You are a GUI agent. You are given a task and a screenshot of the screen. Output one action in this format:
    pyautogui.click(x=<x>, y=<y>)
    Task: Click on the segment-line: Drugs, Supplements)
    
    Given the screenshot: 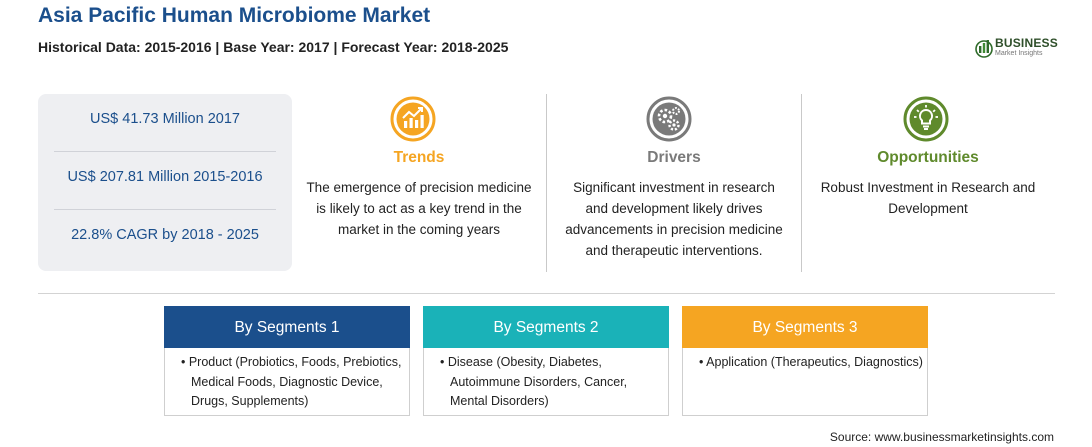 What is the action you would take?
    pyautogui.click(x=250, y=401)
    